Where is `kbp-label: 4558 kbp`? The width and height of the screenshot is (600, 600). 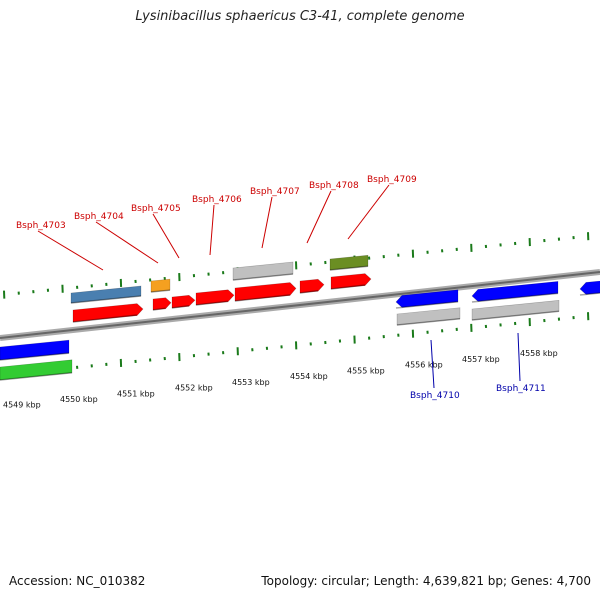 kbp-label: 4558 kbp is located at coordinates (539, 353).